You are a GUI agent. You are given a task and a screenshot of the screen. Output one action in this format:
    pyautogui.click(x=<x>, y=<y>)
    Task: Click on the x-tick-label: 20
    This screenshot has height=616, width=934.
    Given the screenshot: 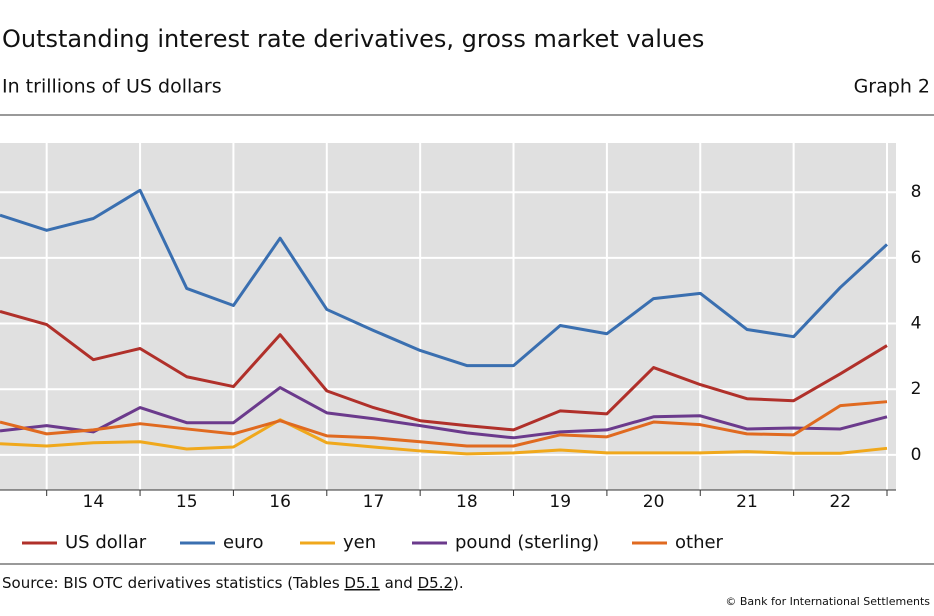 What is the action you would take?
    pyautogui.click(x=654, y=502)
    